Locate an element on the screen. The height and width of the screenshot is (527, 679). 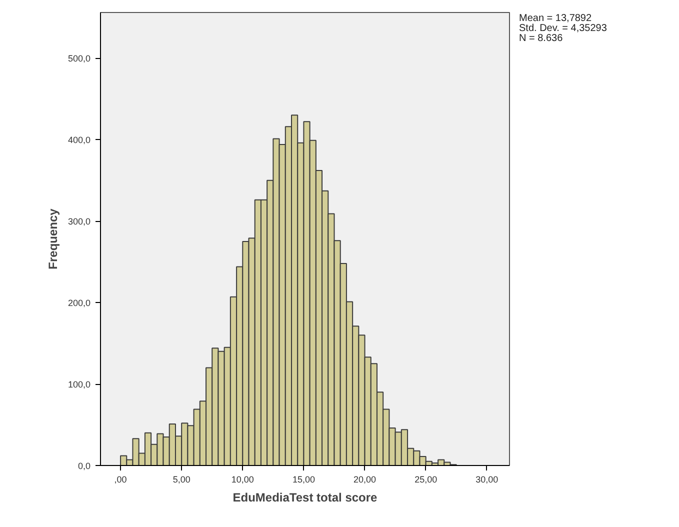
text: Mean = 13,7892 is located at coordinates (556, 18).